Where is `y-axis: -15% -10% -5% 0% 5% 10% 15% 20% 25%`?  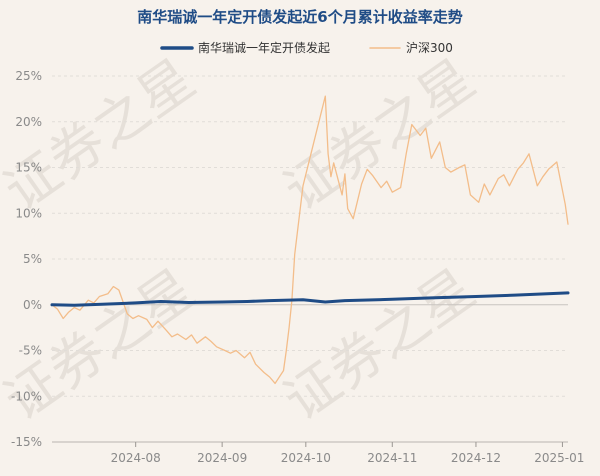 y-axis: -15% -10% -5% 0% 5% 10% 15% 20% 25% is located at coordinates (26, 259).